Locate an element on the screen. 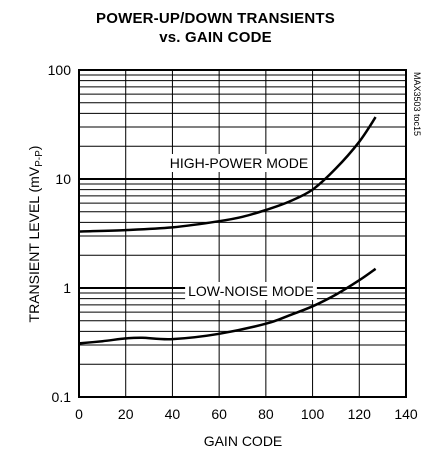 This screenshot has width=431, height=454. y-tick-label: 10 is located at coordinates (63, 179).